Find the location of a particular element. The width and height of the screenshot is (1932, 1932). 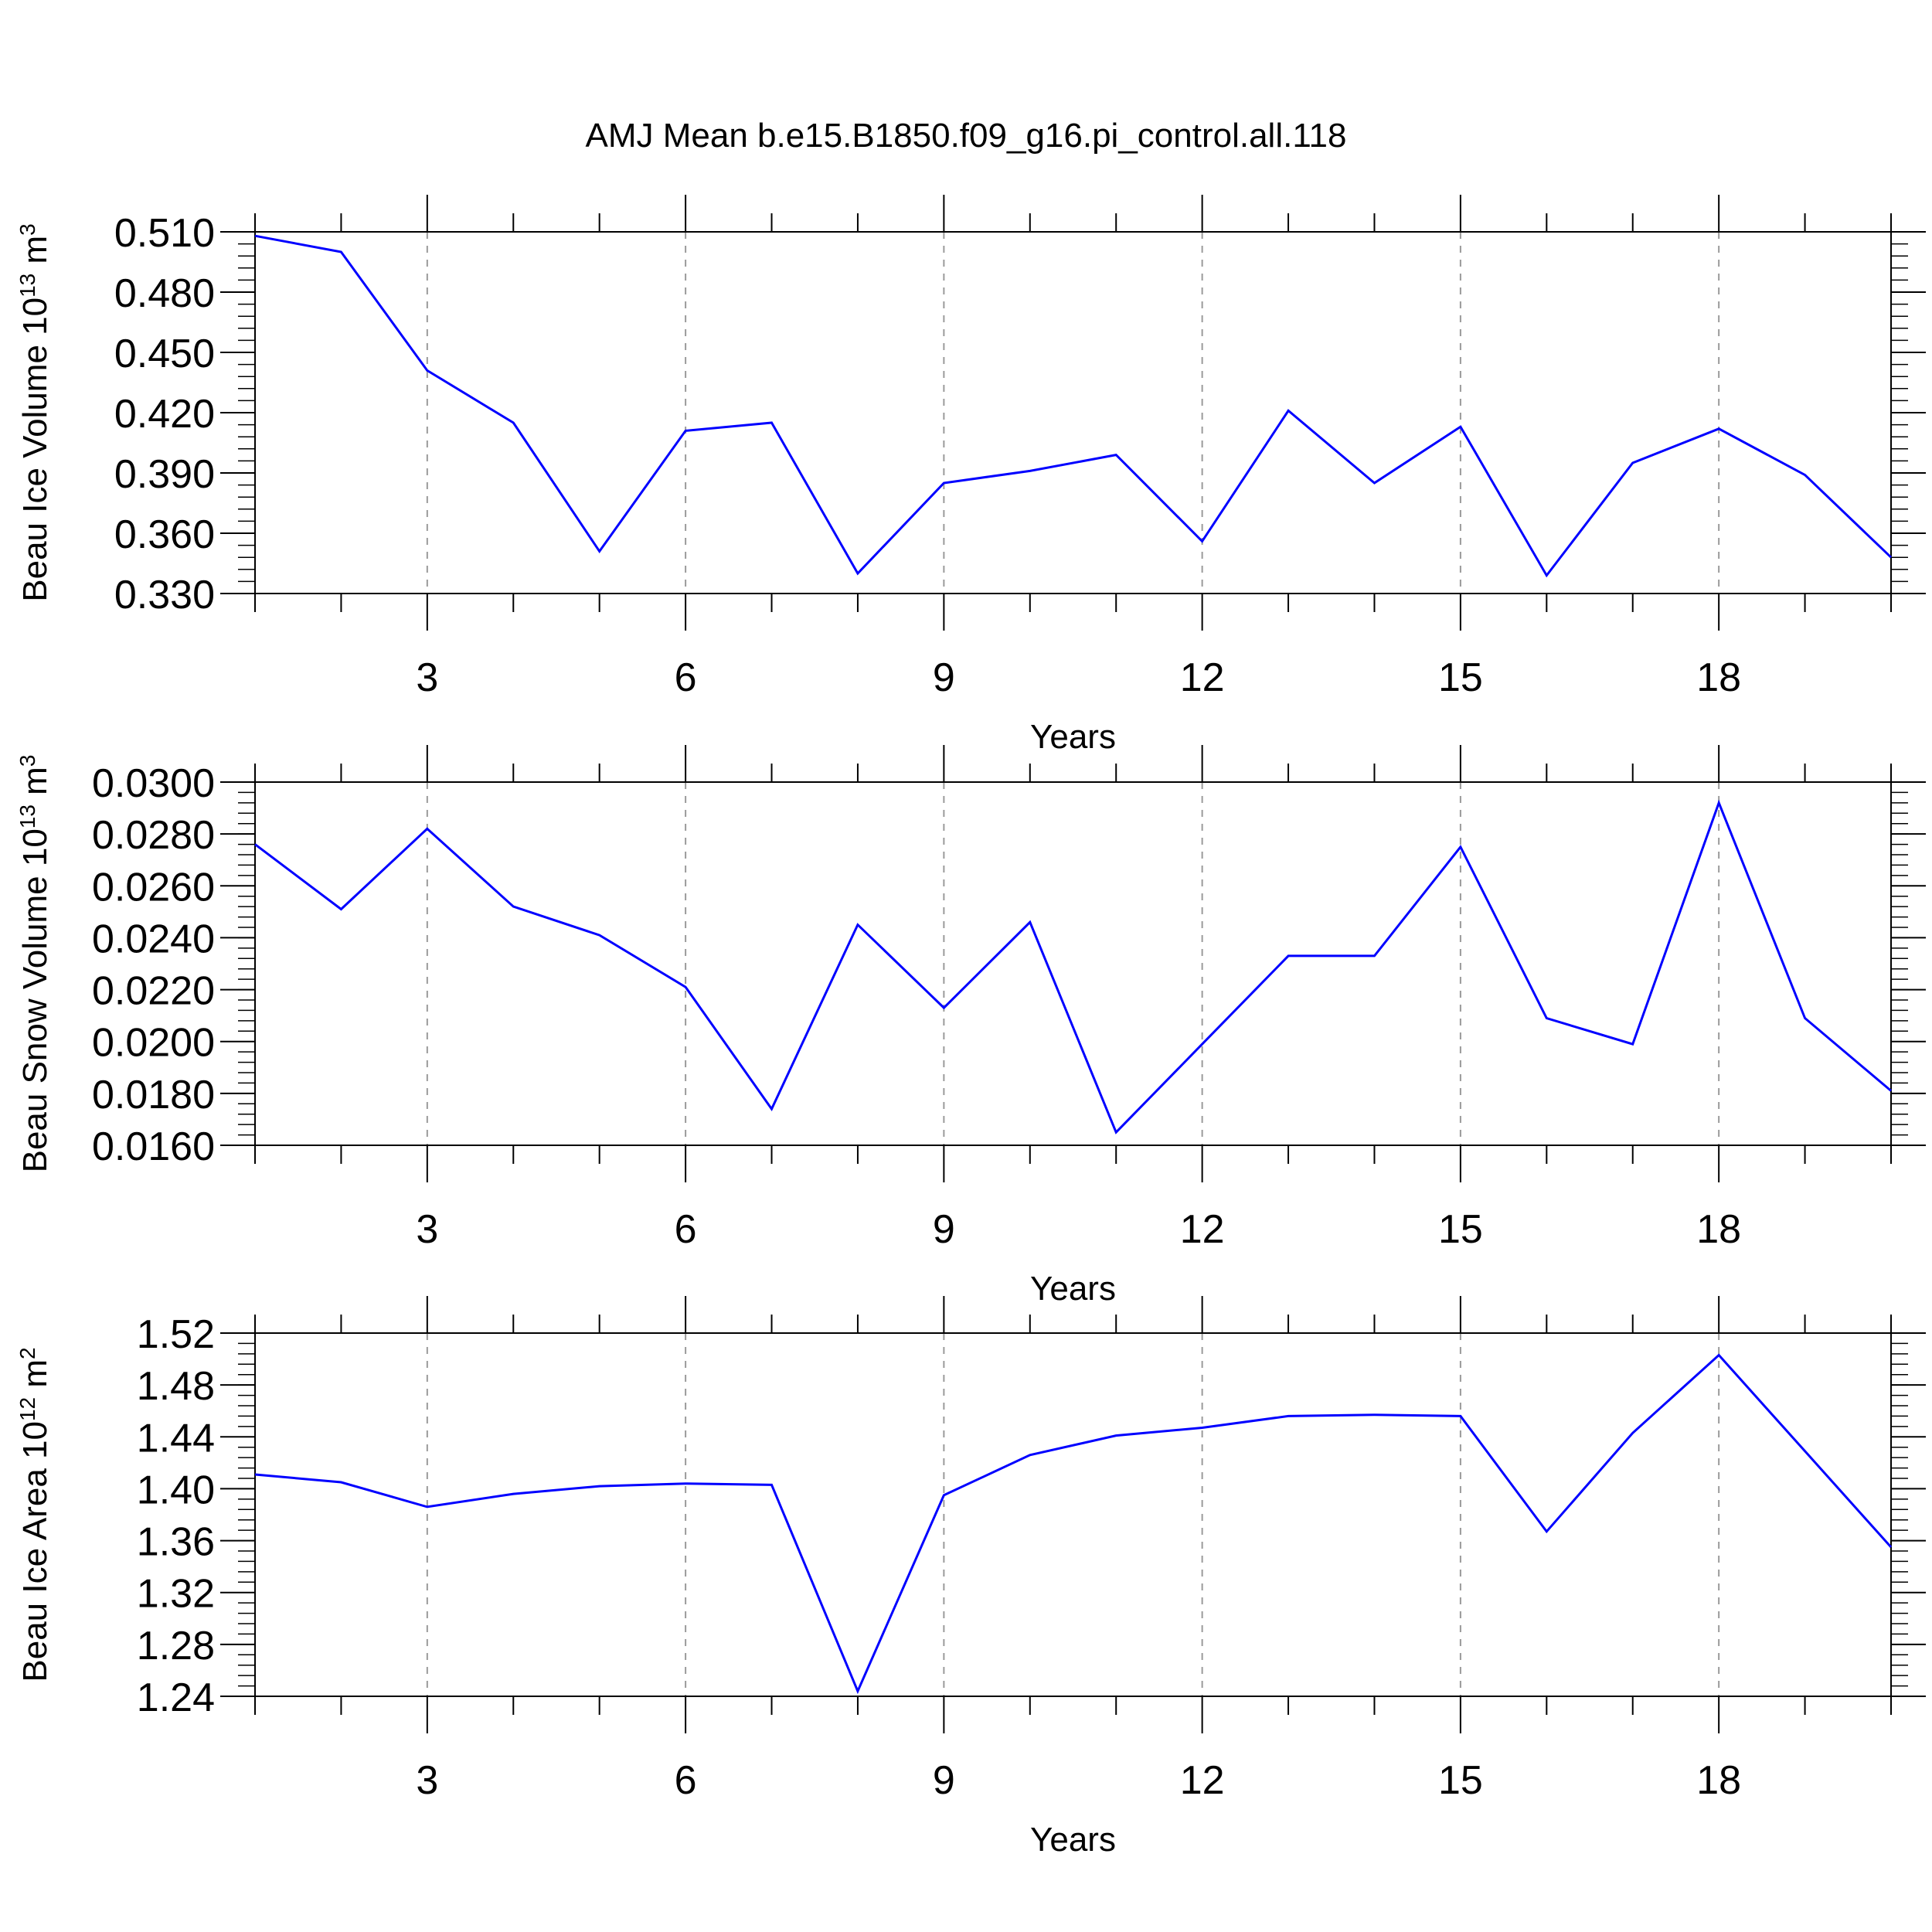

series-line is located at coordinates (1073, 967).